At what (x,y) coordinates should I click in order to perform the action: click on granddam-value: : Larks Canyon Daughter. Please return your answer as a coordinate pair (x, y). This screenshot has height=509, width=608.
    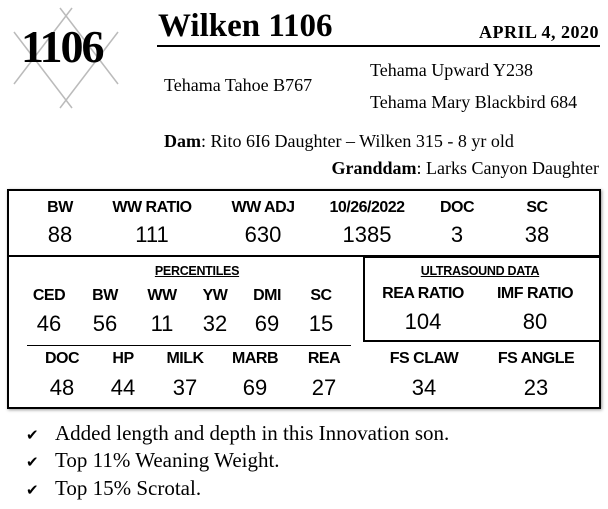
    Looking at the image, I should click on (507, 168).